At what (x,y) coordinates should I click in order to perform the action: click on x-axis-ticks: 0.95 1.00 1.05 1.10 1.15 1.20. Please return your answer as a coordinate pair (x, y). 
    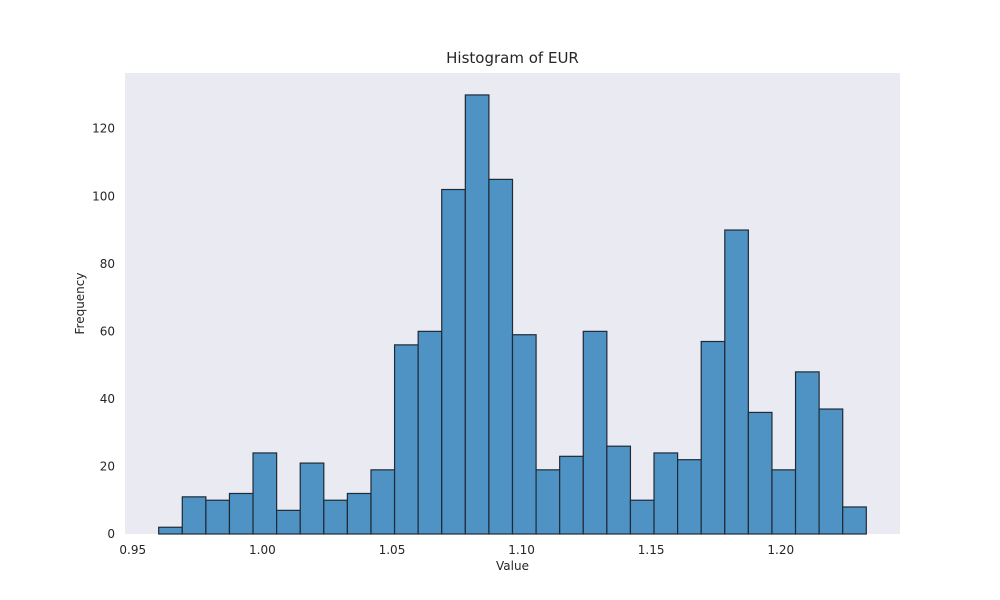
    Looking at the image, I should click on (456, 550).